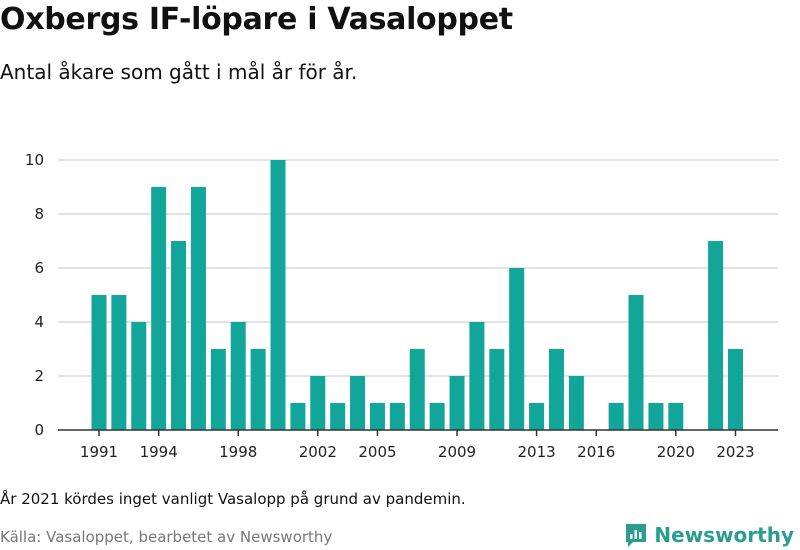 This screenshot has width=800, height=550. I want to click on bar-2003, so click(338, 416).